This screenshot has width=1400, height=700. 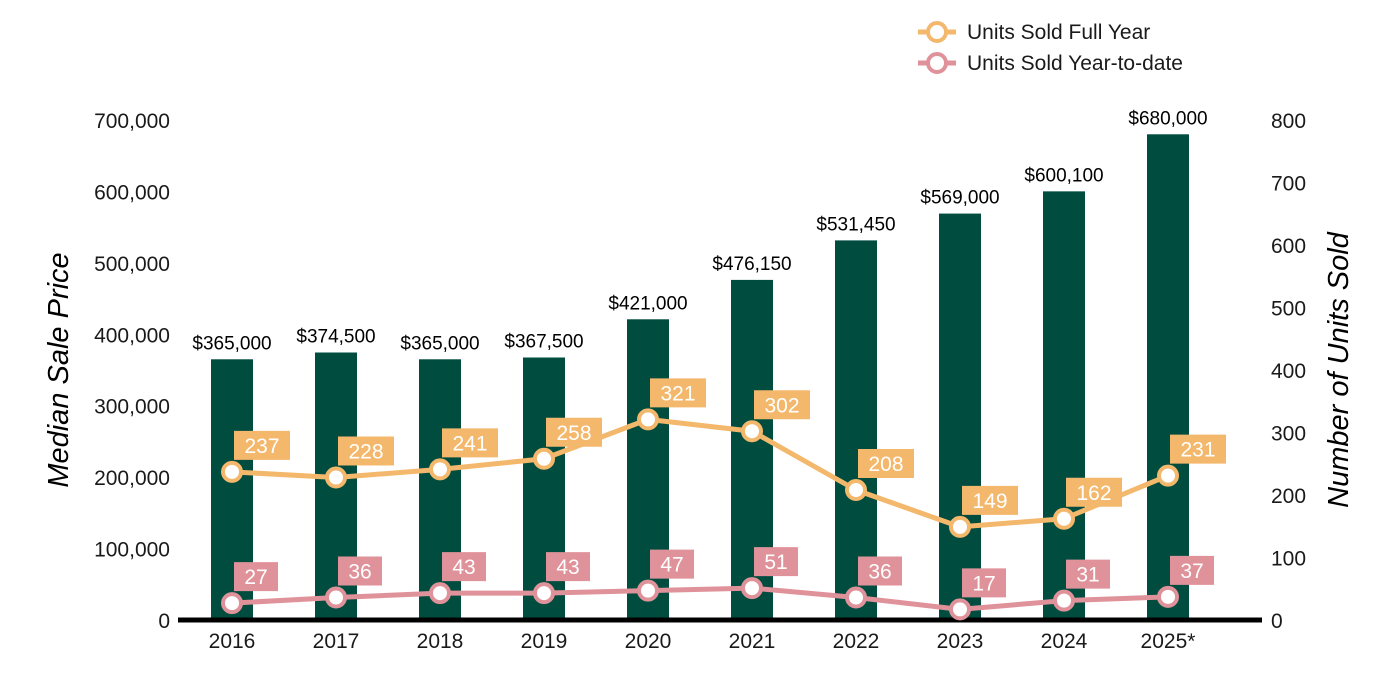 I want to click on point-value-label: 228, so click(x=365, y=452).